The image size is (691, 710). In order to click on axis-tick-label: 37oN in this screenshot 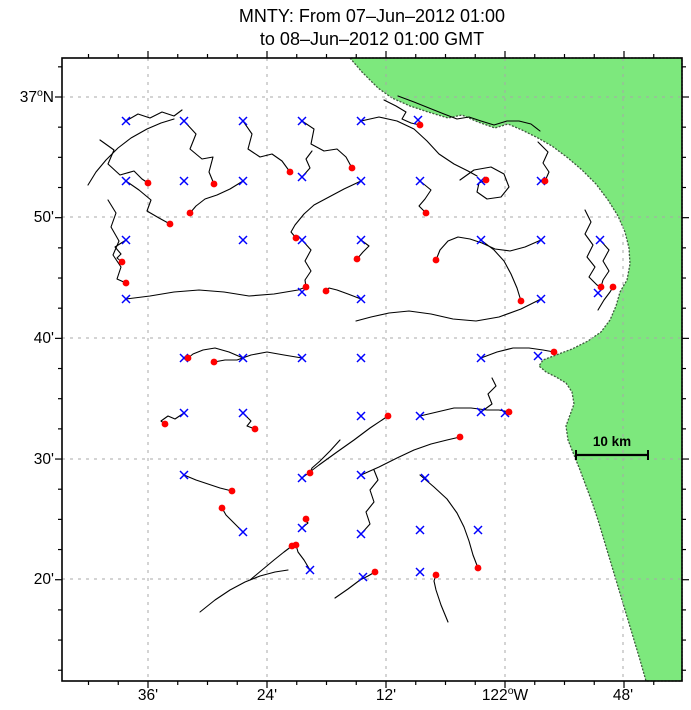, I will do `click(37, 96)`.